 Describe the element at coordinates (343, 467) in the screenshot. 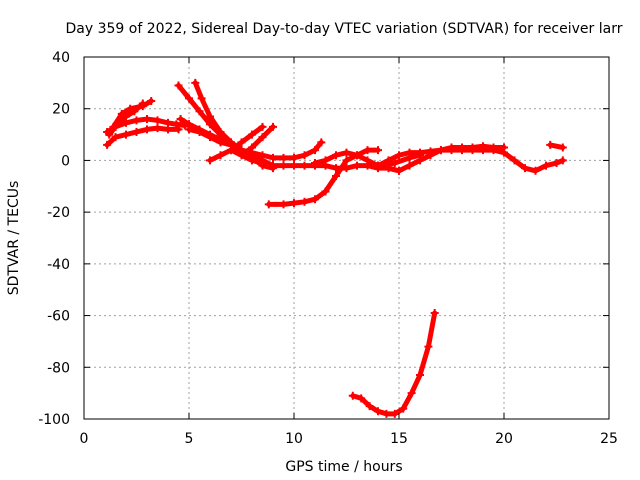

I see `x-axis-label: GPS time / hours` at that location.